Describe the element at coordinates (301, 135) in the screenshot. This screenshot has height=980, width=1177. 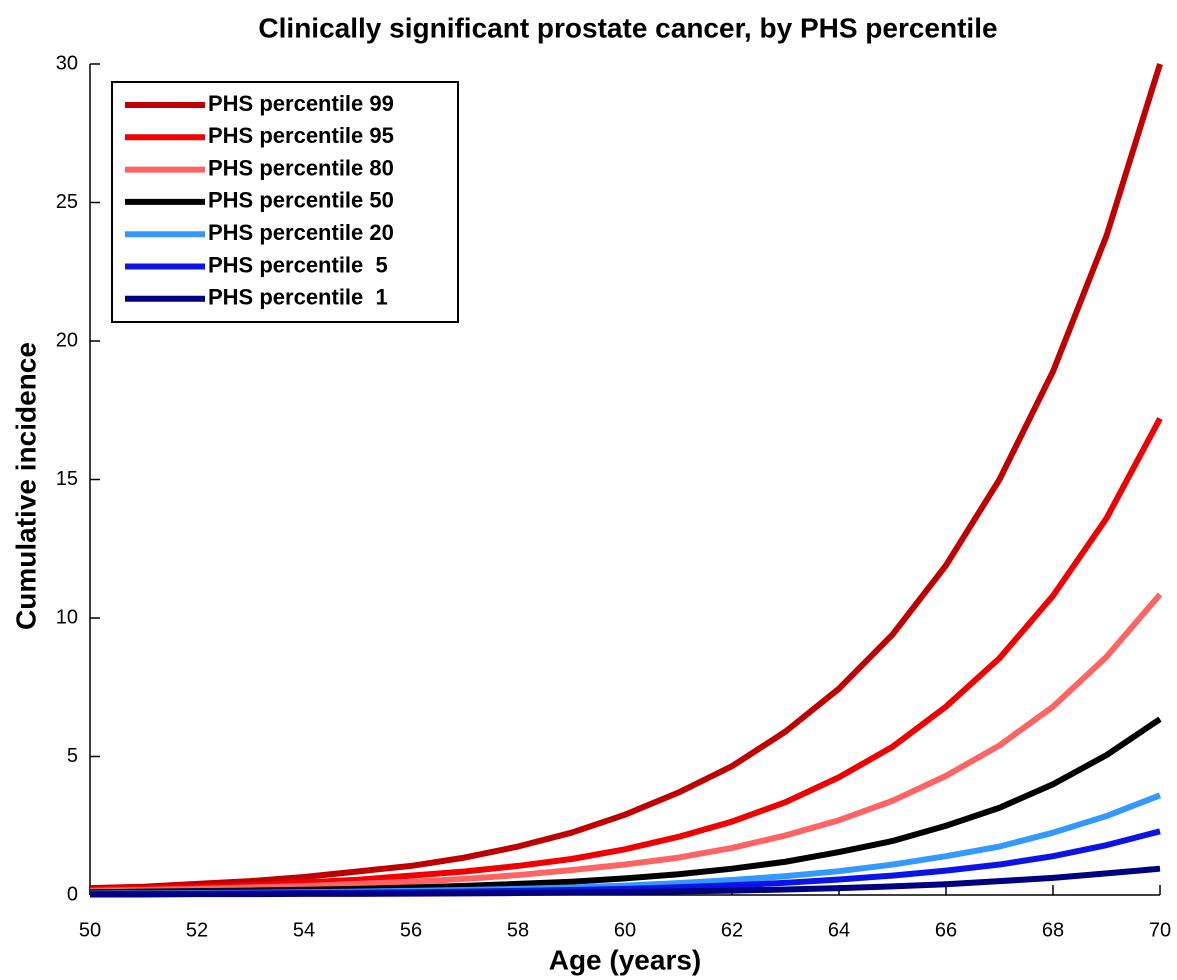
I see `legend-label: PHS percentile 95` at that location.